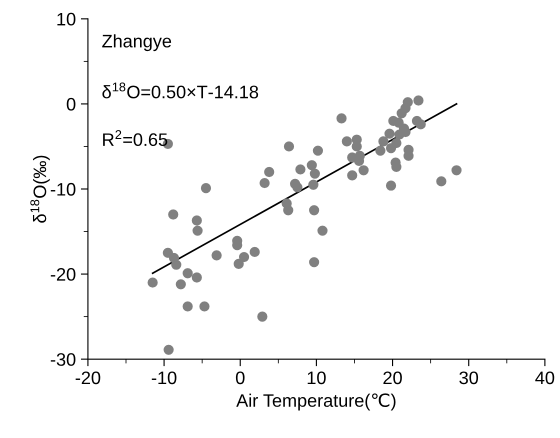 Image resolution: width=560 pixels, height=438 pixels. I want to click on y-axis-title: δ$^{18}$O(‰), so click(40, 189).